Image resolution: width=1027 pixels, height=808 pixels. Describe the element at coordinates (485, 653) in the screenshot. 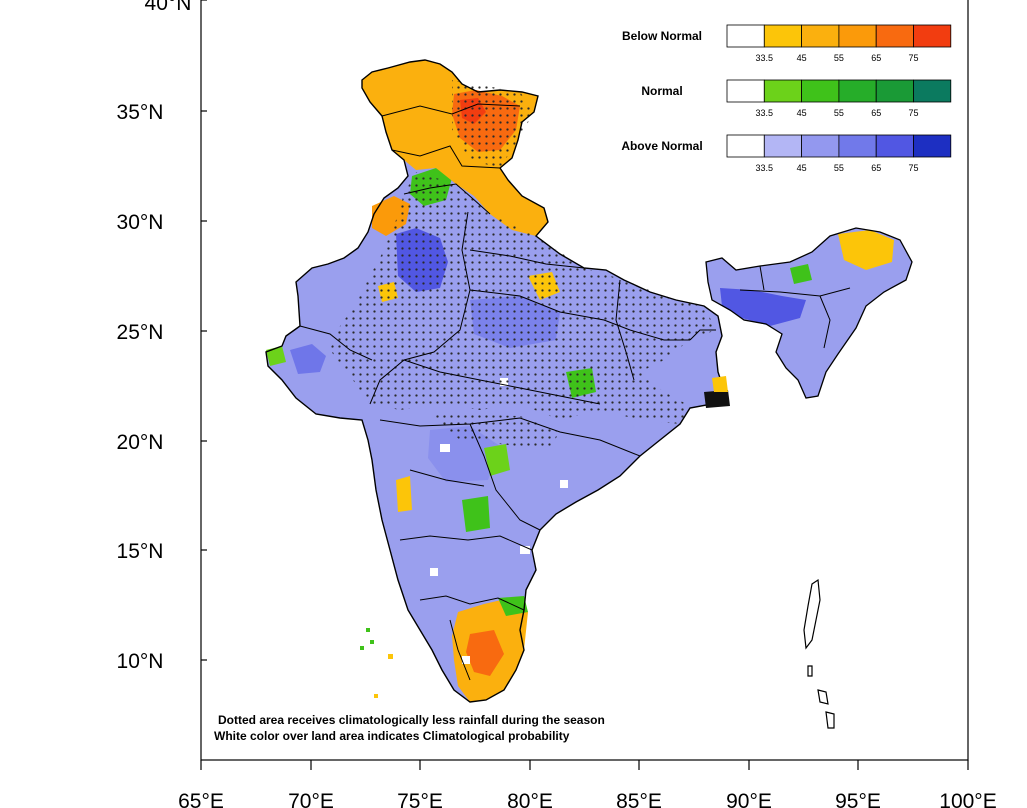

I see `below-normal-strong-tamilnadu` at that location.